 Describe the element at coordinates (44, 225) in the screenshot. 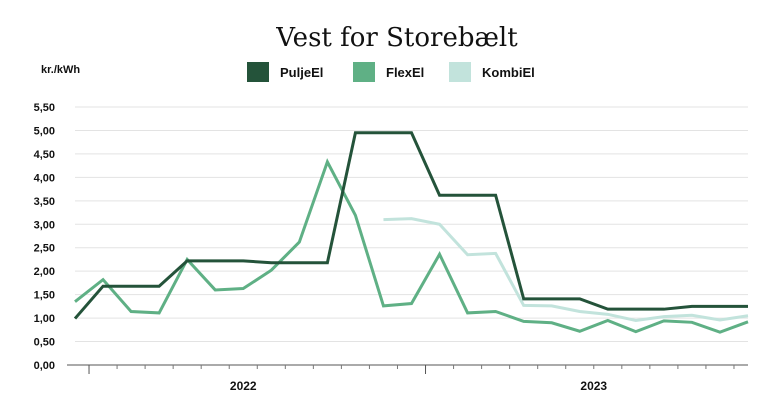

I see `y-tick-label: 3,00` at that location.